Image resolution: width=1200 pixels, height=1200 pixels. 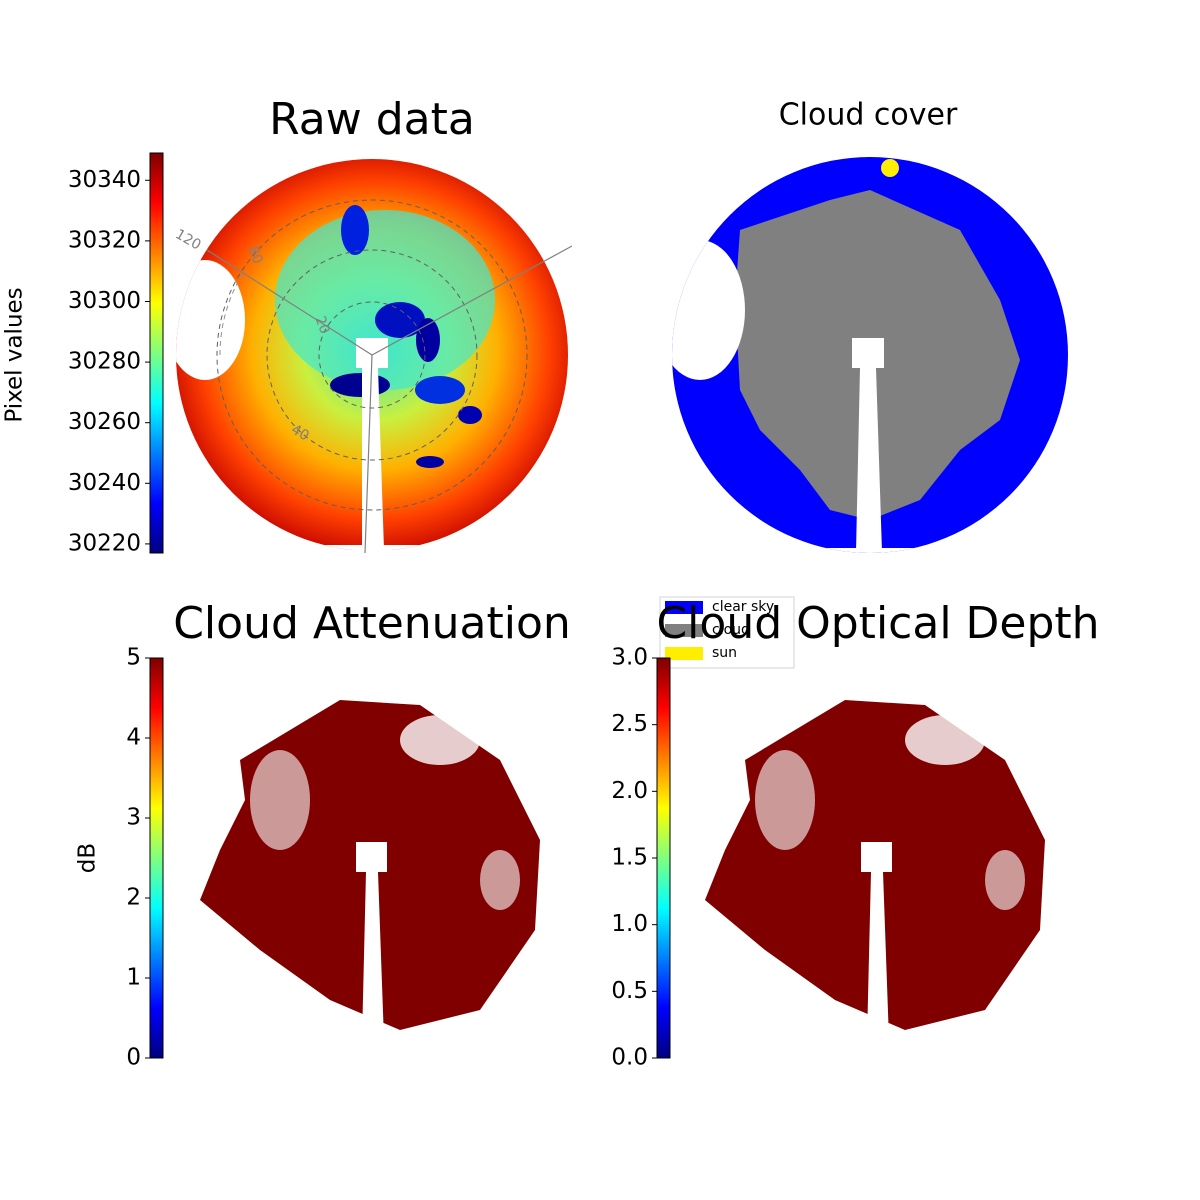 What do you see at coordinates (104, 483) in the screenshot?
I see `colorbar-tick-label: 30240` at bounding box center [104, 483].